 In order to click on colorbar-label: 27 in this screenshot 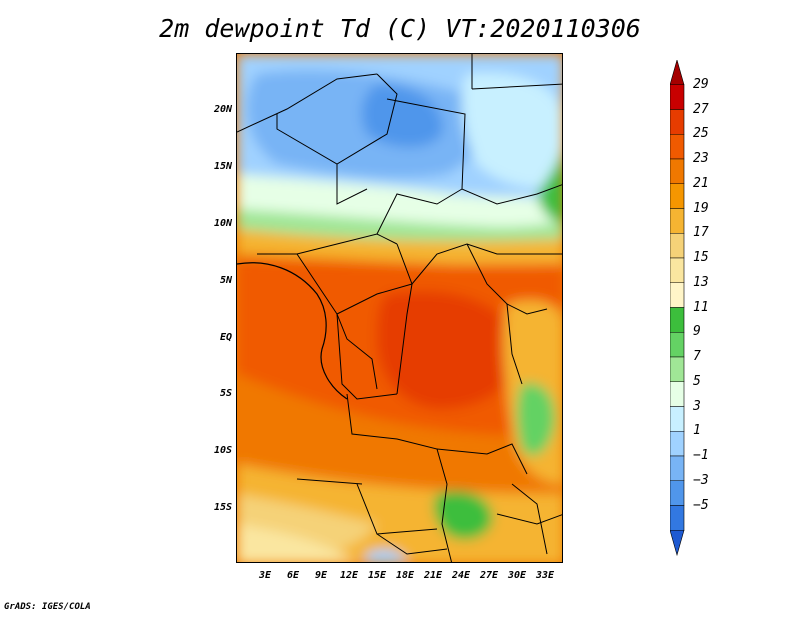, I will do `click(701, 109)`.